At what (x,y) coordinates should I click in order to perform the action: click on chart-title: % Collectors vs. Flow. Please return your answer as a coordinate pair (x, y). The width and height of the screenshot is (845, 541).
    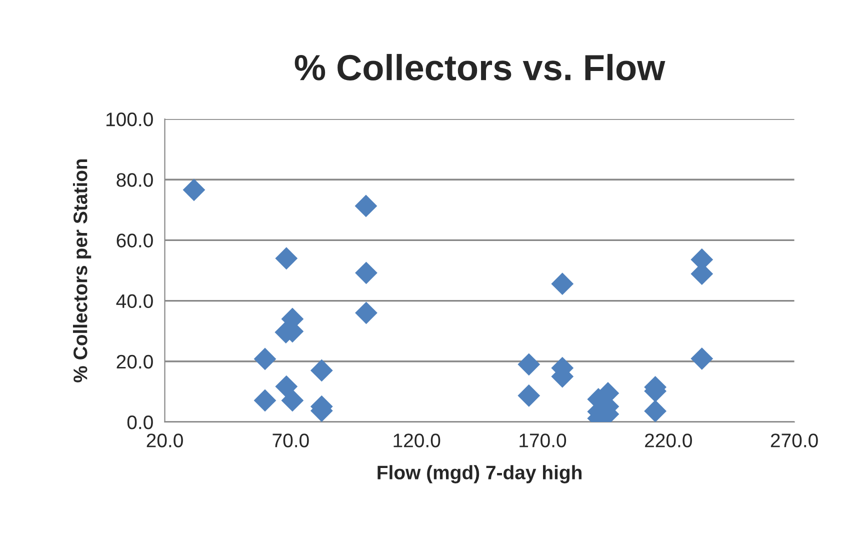
    Looking at the image, I should click on (480, 67).